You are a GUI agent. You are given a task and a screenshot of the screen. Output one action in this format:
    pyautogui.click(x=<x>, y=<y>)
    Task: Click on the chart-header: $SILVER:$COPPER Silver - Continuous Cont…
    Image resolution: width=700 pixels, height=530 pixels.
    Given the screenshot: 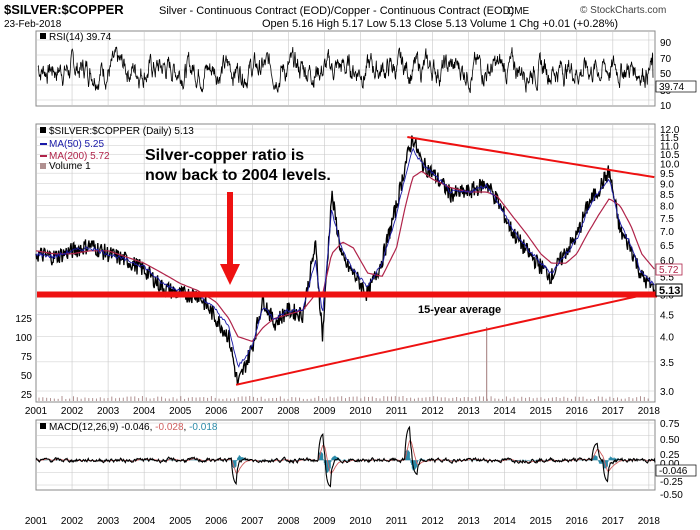 What is the action you would take?
    pyautogui.click(x=335, y=16)
    